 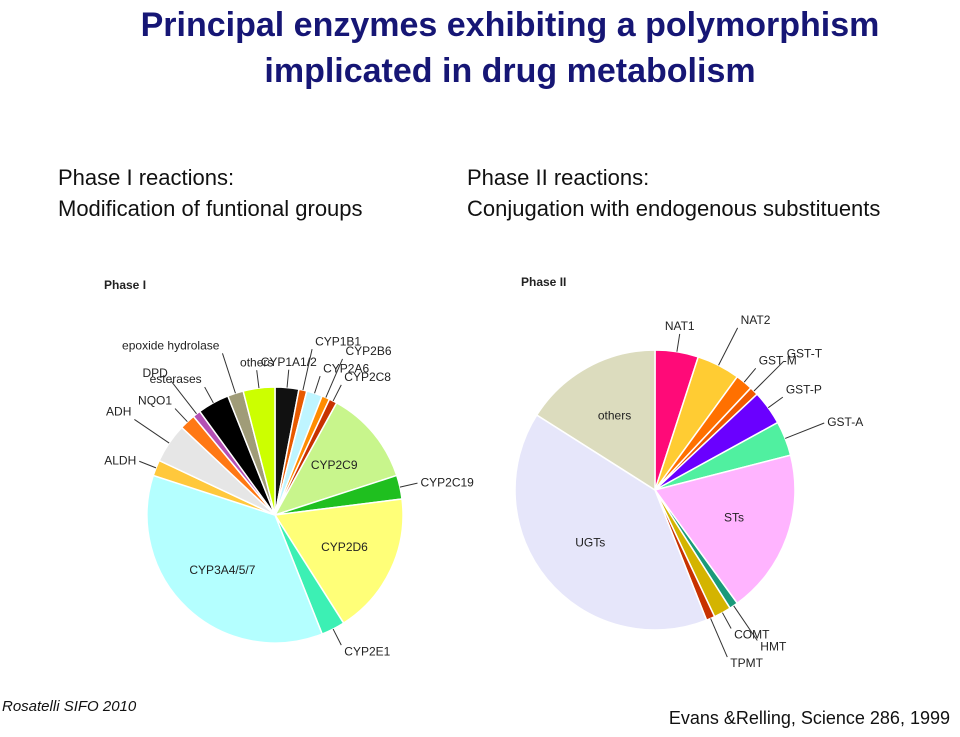 What do you see at coordinates (590, 543) in the screenshot?
I see `slice-label: UGTs` at bounding box center [590, 543].